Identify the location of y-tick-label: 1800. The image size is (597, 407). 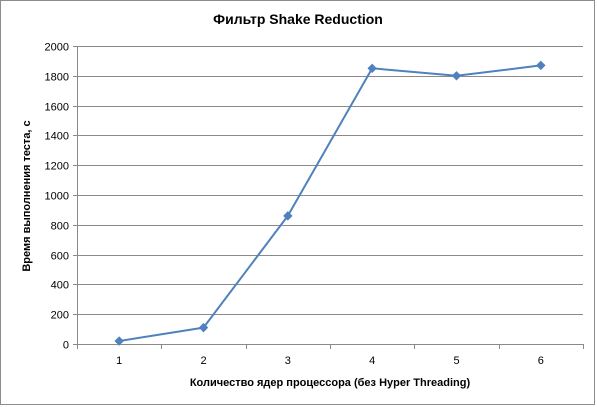
(57, 78).